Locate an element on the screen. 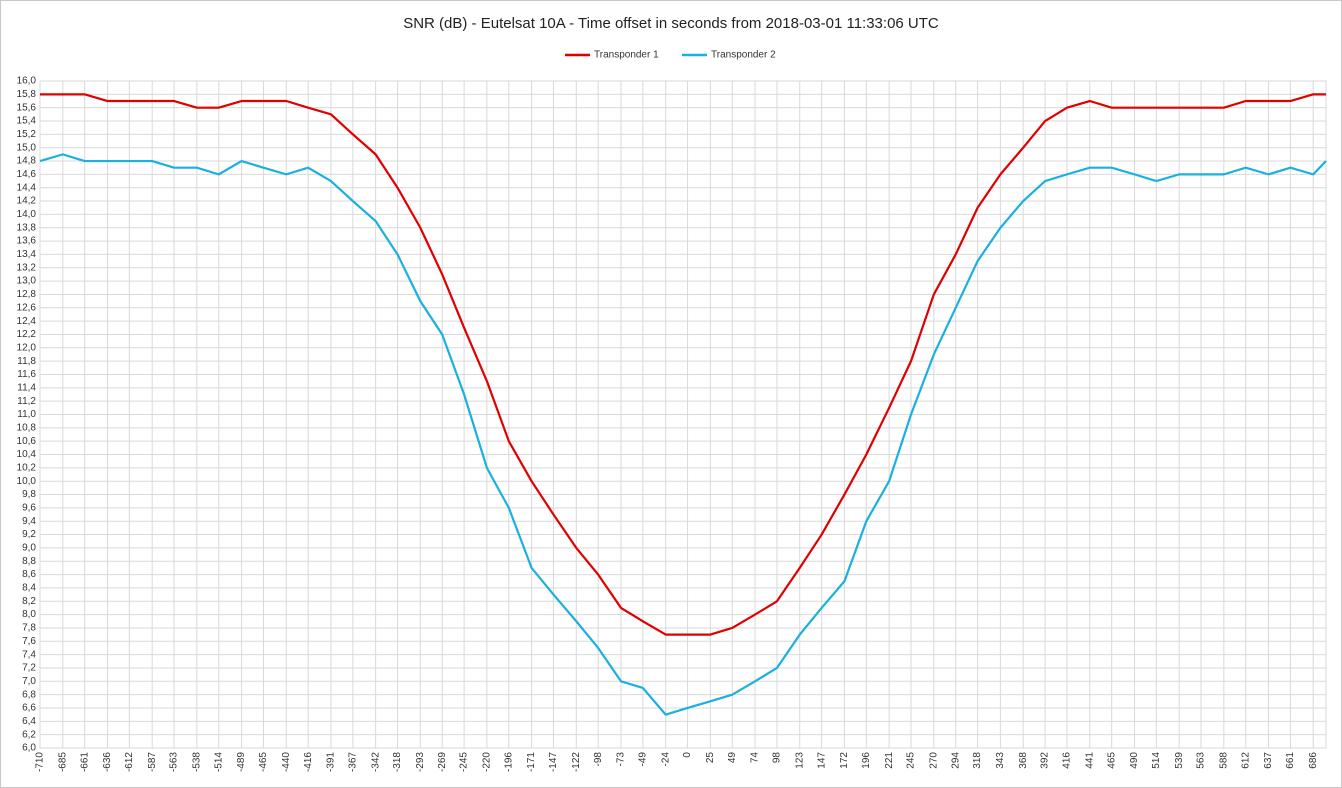 This screenshot has height=788, width=1342. x-tick-label: -391 is located at coordinates (331, 762).